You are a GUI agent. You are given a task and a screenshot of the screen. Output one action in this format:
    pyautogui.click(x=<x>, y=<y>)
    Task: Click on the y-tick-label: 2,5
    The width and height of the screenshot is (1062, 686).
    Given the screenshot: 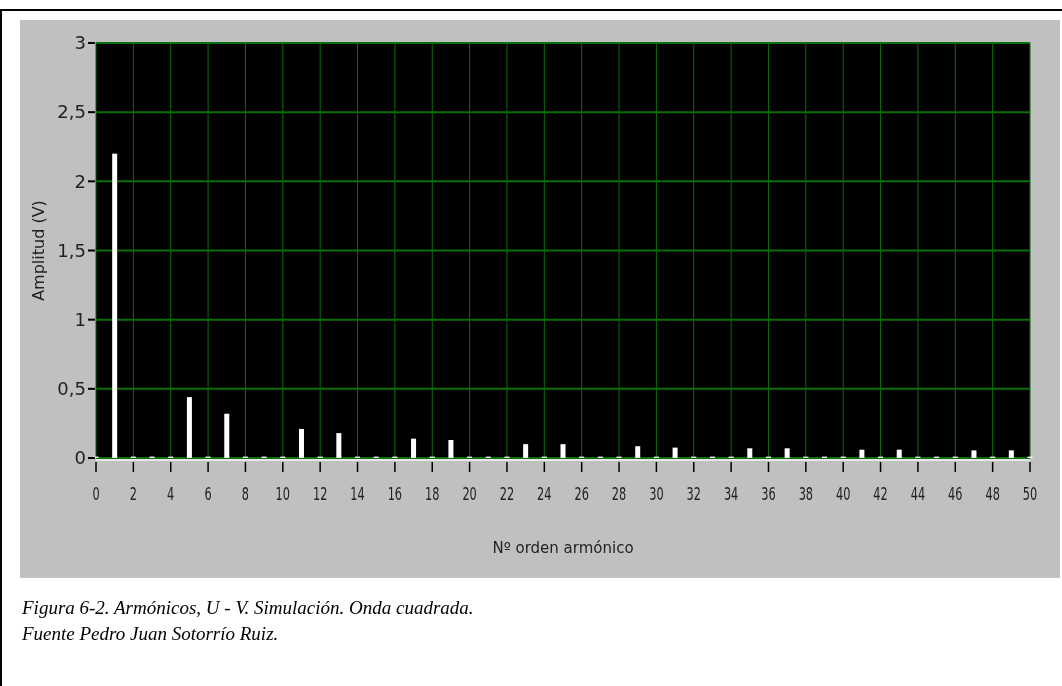 What is the action you would take?
    pyautogui.click(x=71, y=112)
    